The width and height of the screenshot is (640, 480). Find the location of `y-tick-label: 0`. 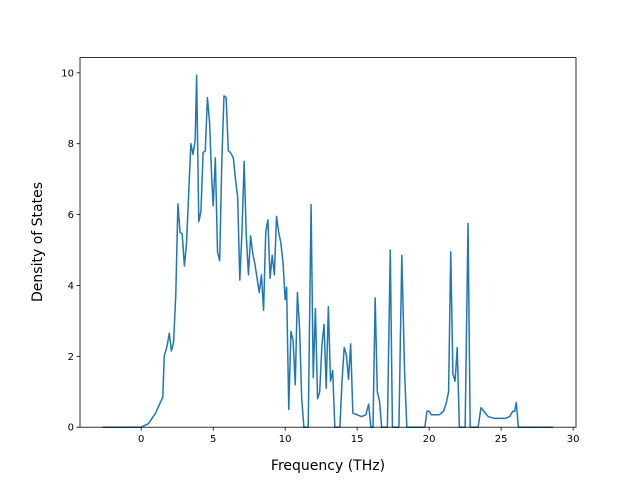

y-tick-label: 0 is located at coordinates (71, 428).